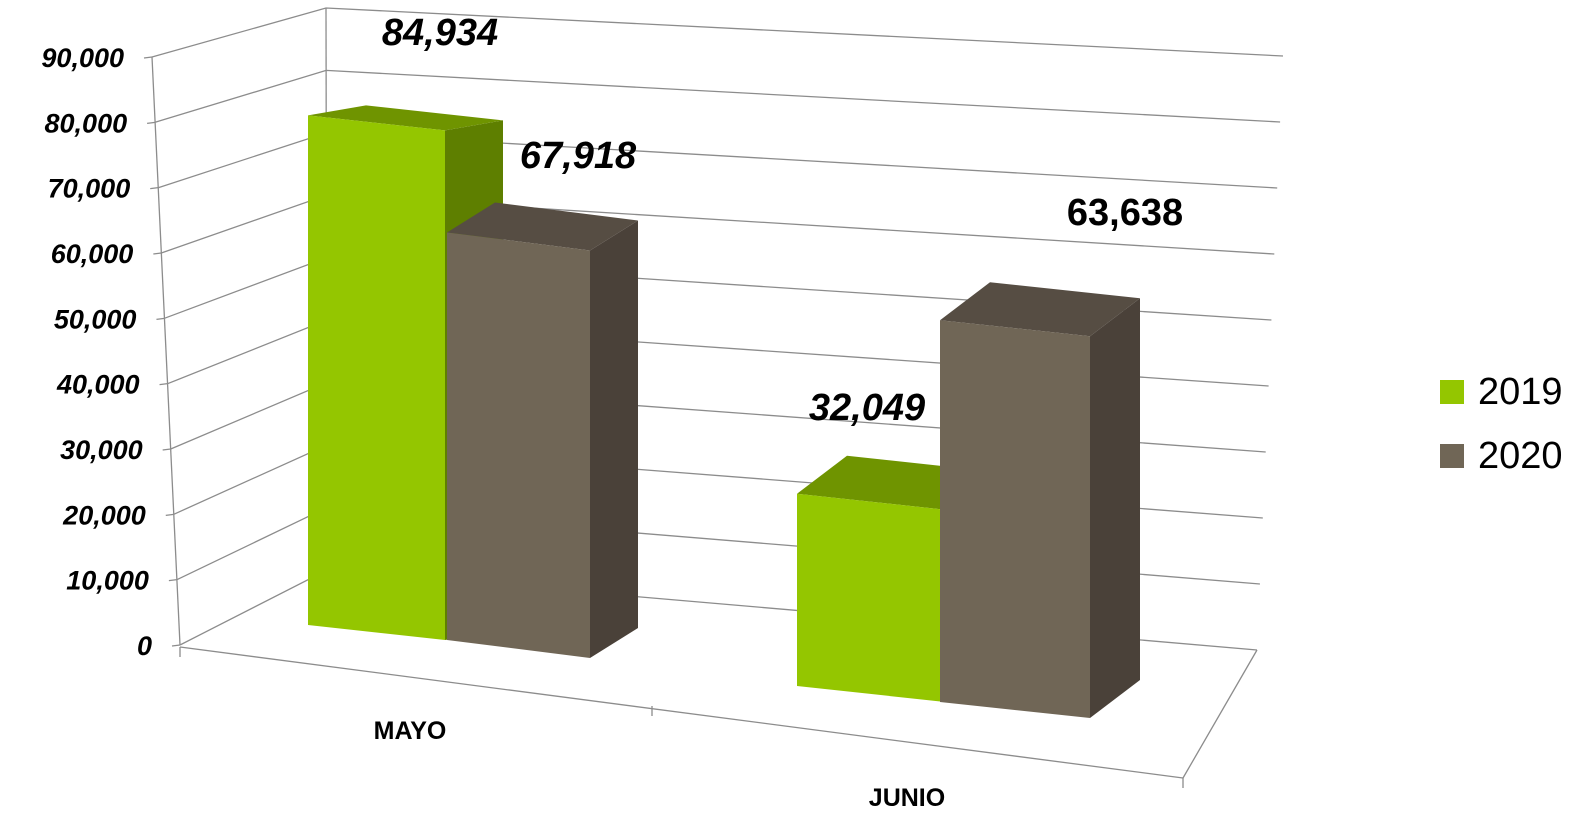 This screenshot has height=821, width=1585. I want to click on bar-top-mayo-2019, so click(405, 118).